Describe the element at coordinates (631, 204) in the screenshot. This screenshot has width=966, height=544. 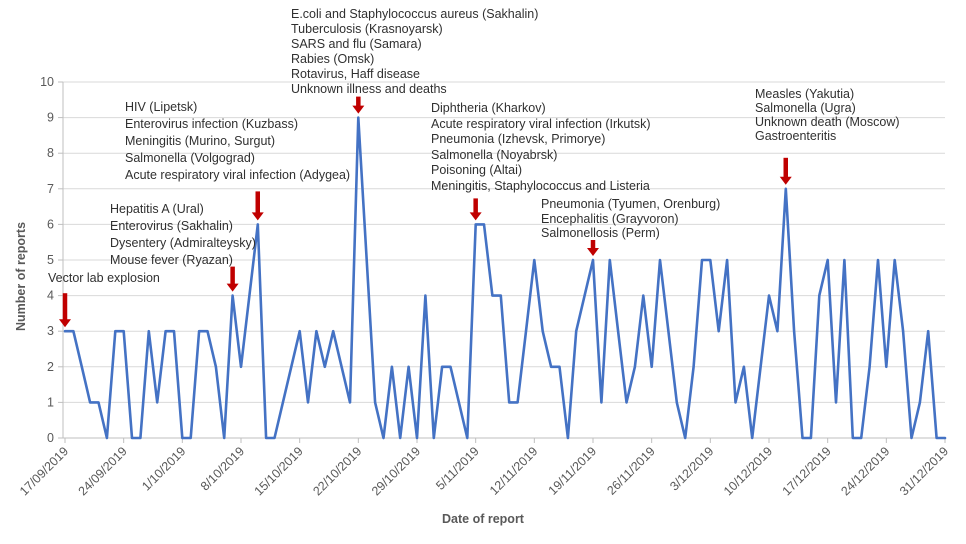
I see `annotation-line: Pneumonia (Tyumen, Orenburg)` at that location.